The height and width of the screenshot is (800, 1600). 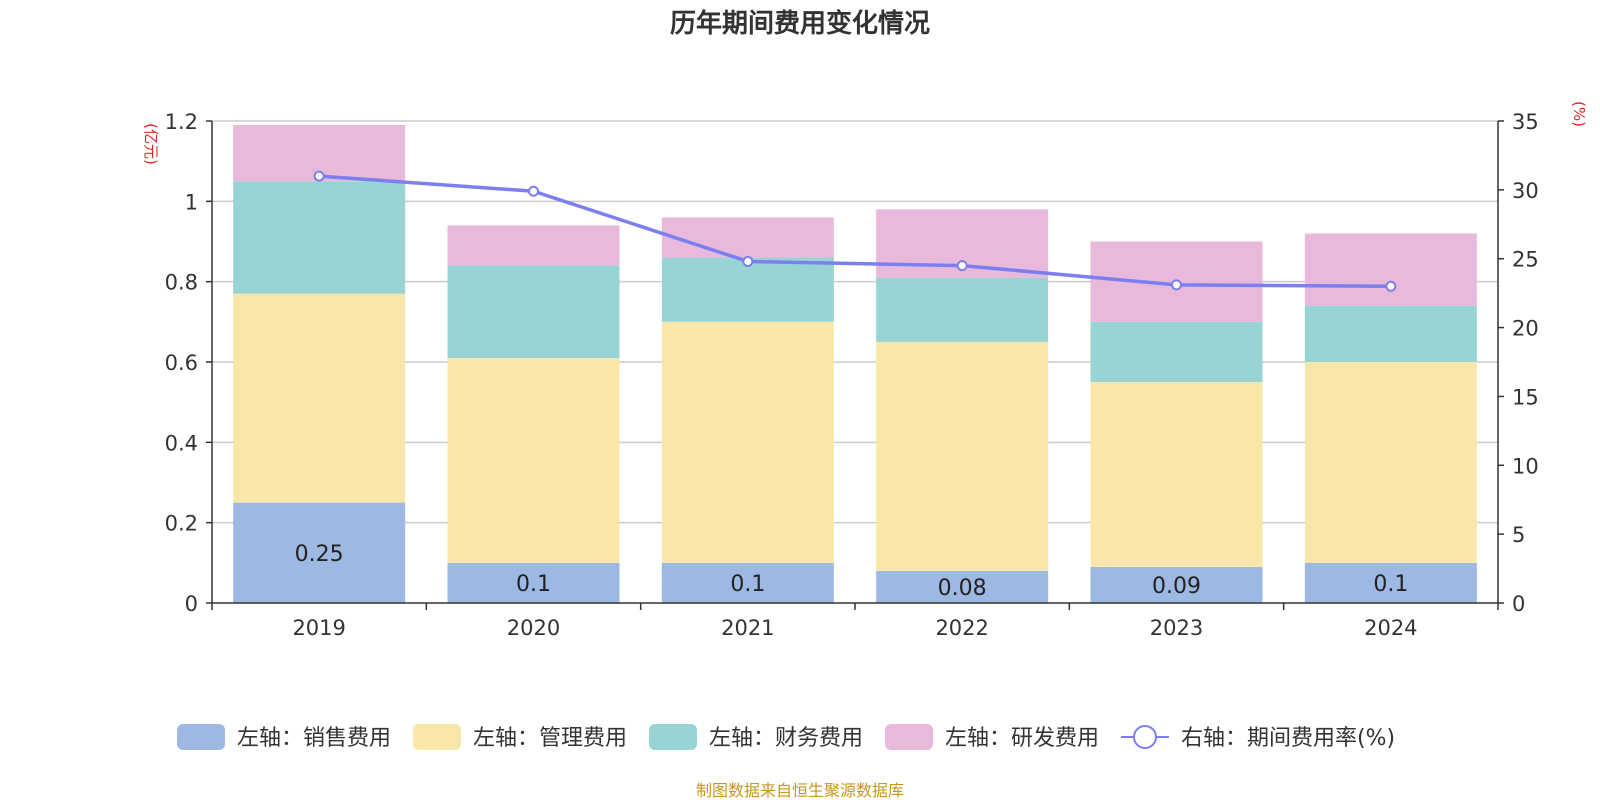 I want to click on x-tick-label: 2021, so click(x=747, y=628).